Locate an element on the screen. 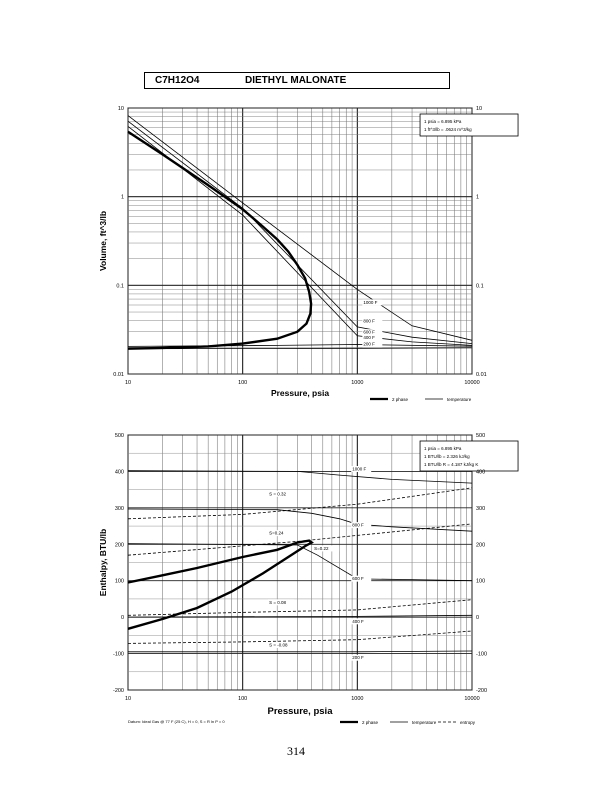 Image resolution: width=592 pixels, height=800 pixels. series-600-f is located at coordinates (300, 562).